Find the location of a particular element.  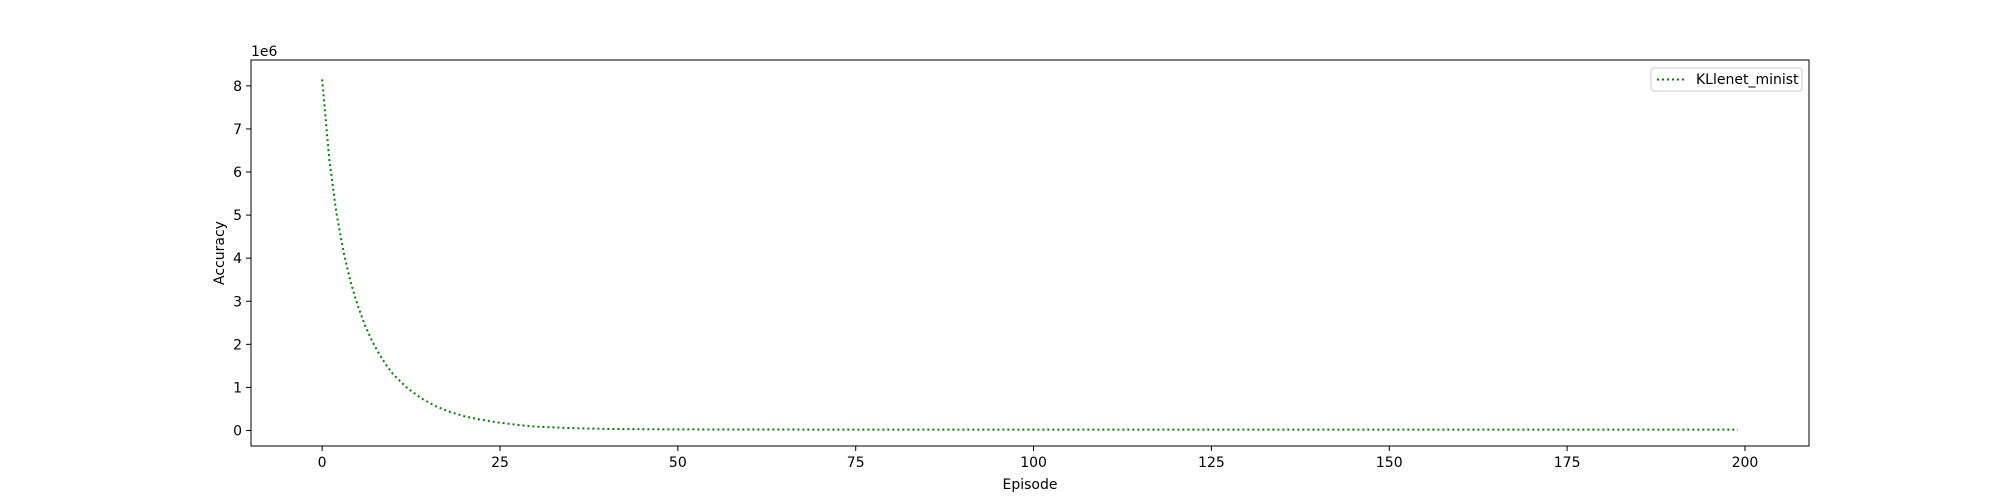

x-tick-label: 150 is located at coordinates (1389, 463).